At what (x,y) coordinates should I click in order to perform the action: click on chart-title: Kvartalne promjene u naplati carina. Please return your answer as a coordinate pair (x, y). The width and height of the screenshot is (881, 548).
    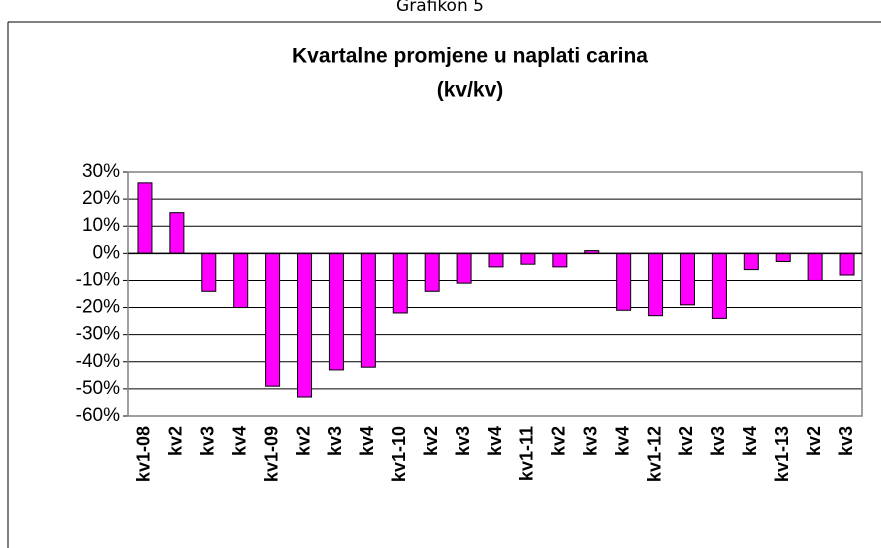
    Looking at the image, I should click on (470, 56).